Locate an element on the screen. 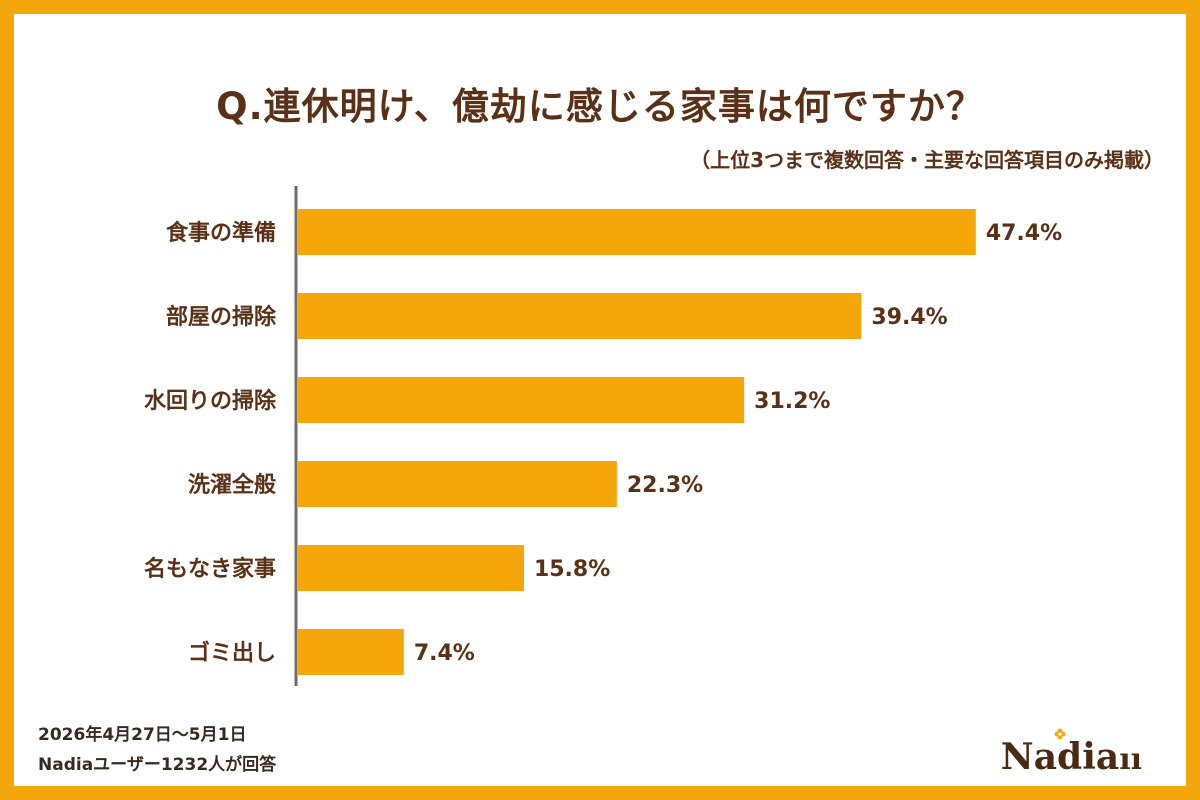  value-label-1: 39.4% is located at coordinates (909, 317).